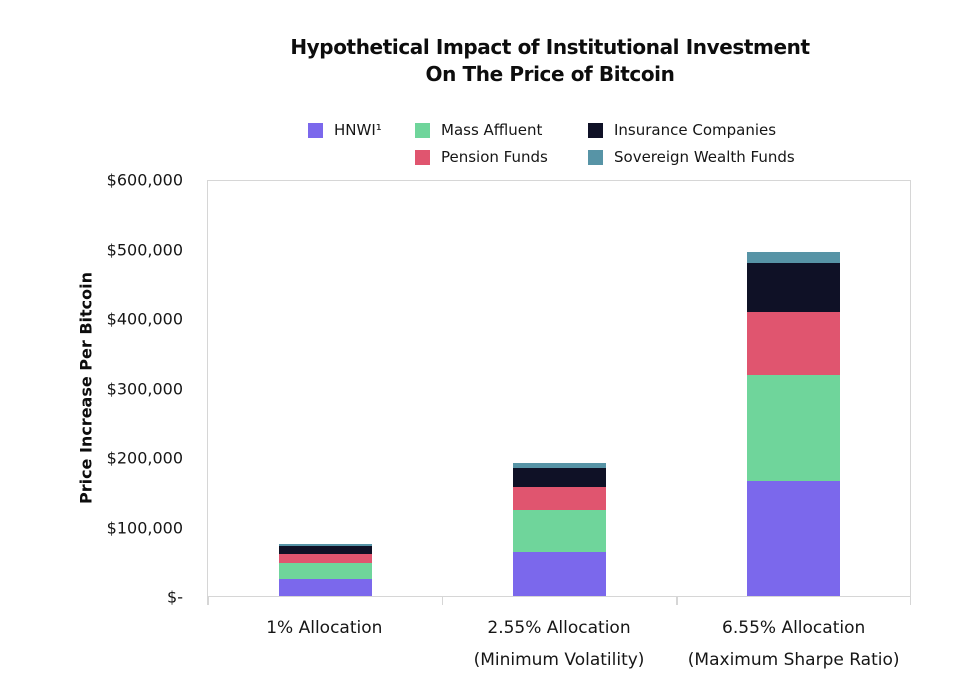 The height and width of the screenshot is (683, 960). I want to click on y-tick-label-0: $-, so click(175, 597).